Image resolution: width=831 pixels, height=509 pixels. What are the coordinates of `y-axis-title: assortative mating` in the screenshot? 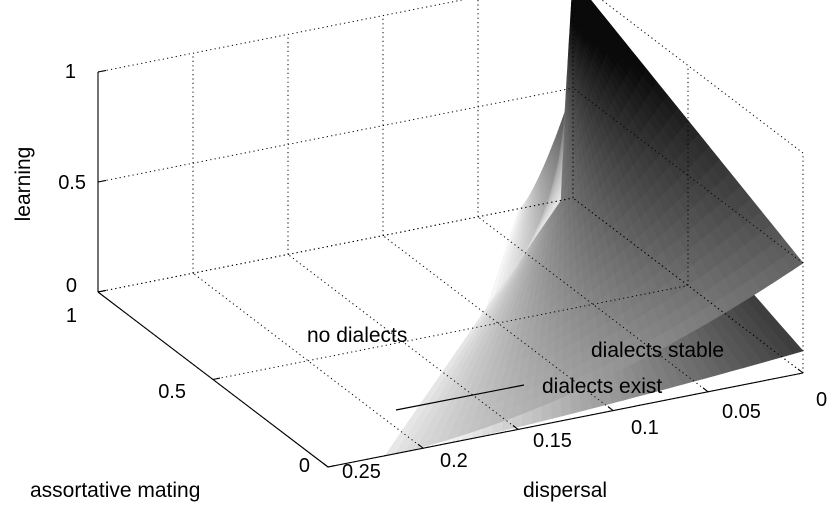 It's located at (115, 490).